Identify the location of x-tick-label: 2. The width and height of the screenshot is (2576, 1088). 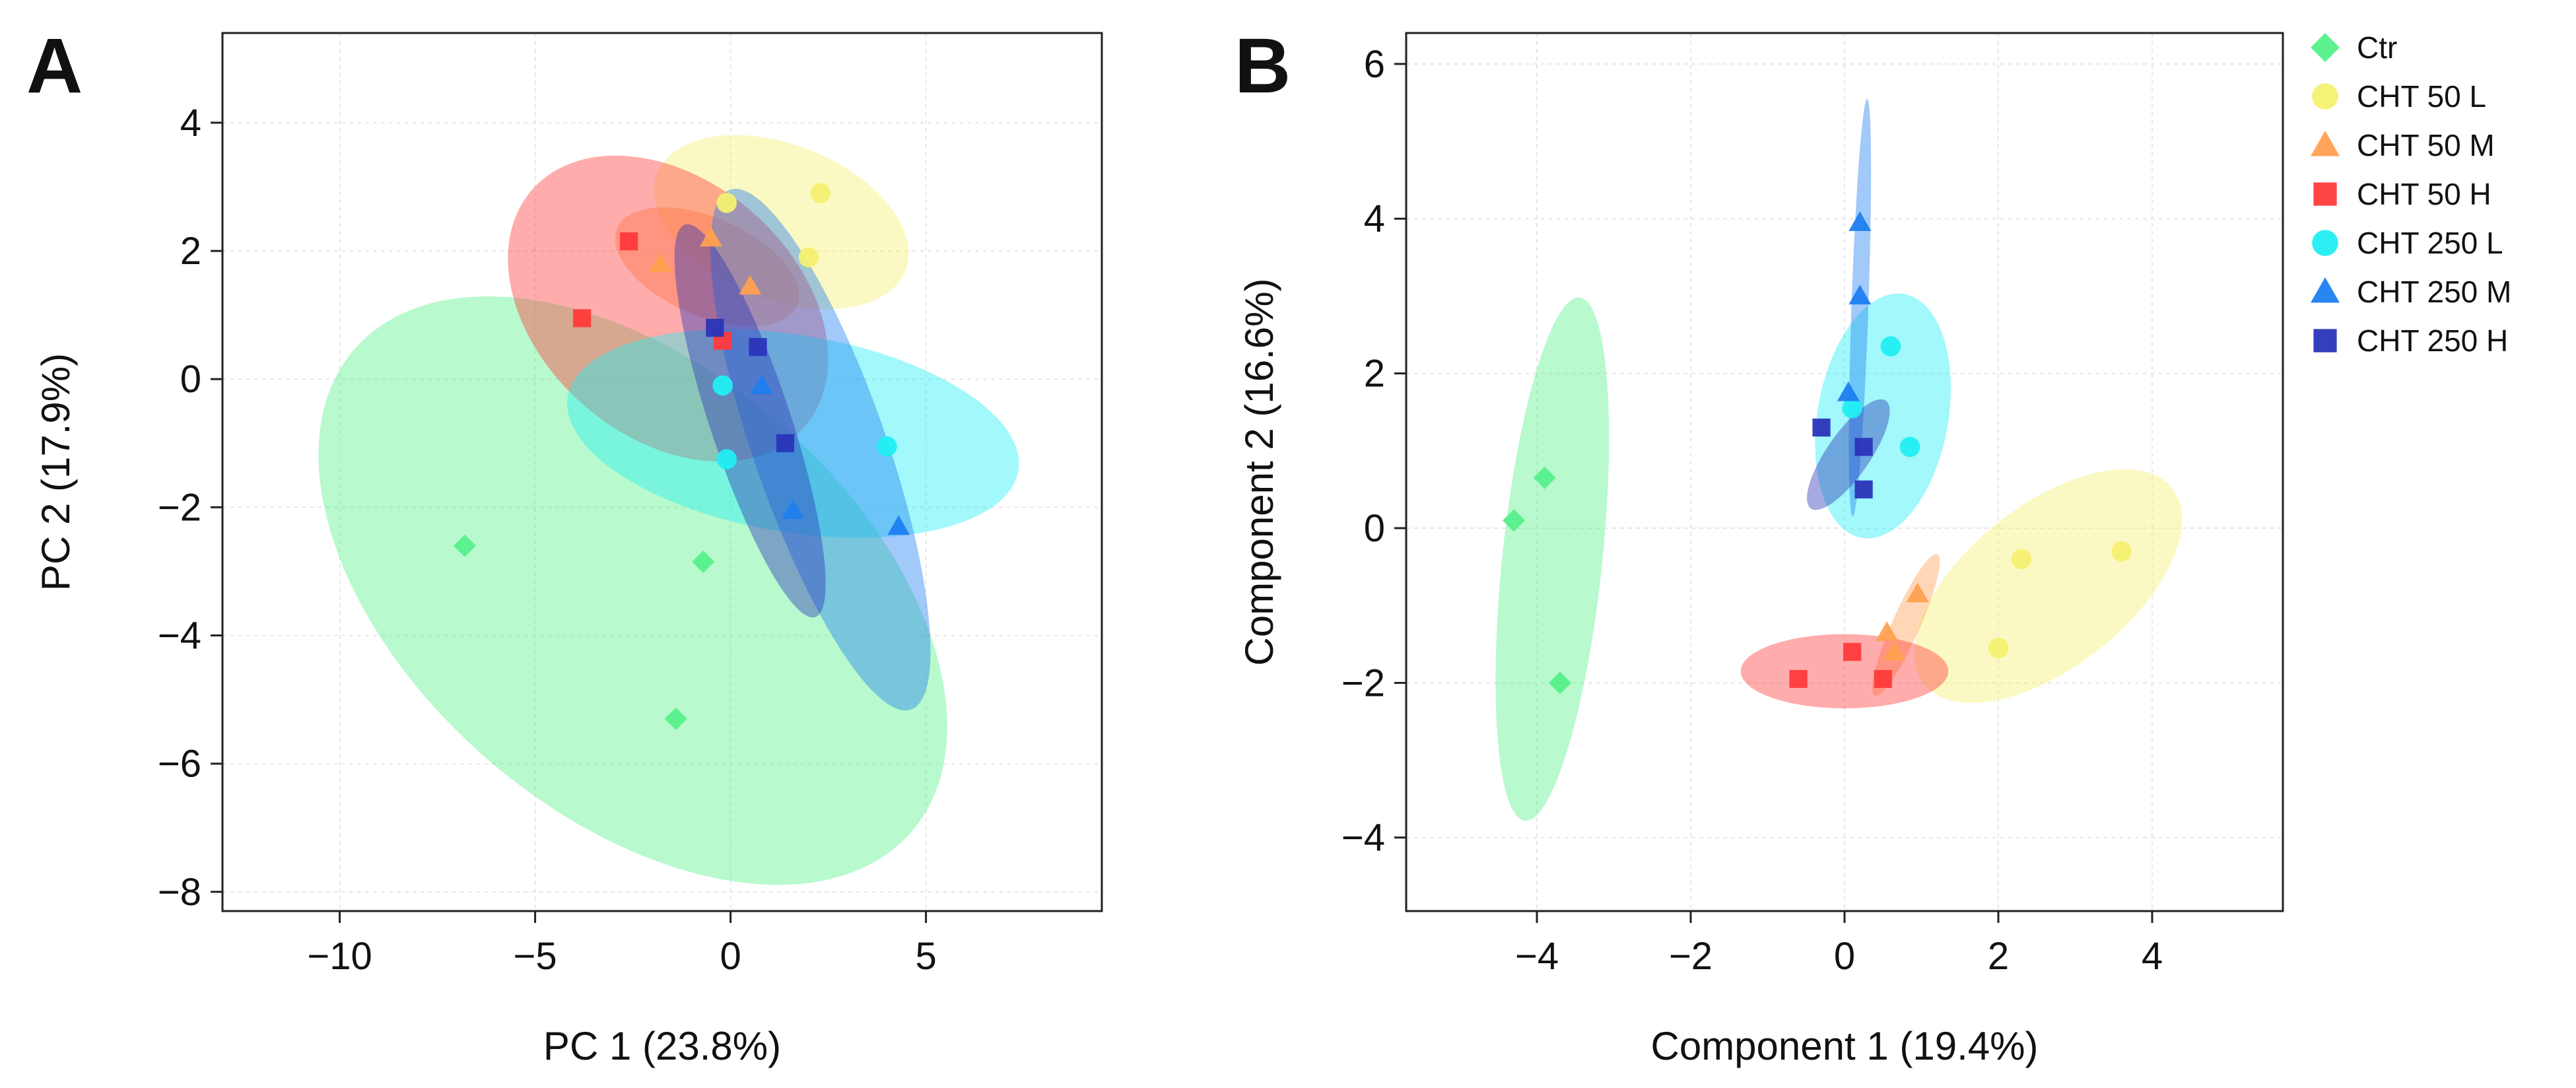
(1999, 957).